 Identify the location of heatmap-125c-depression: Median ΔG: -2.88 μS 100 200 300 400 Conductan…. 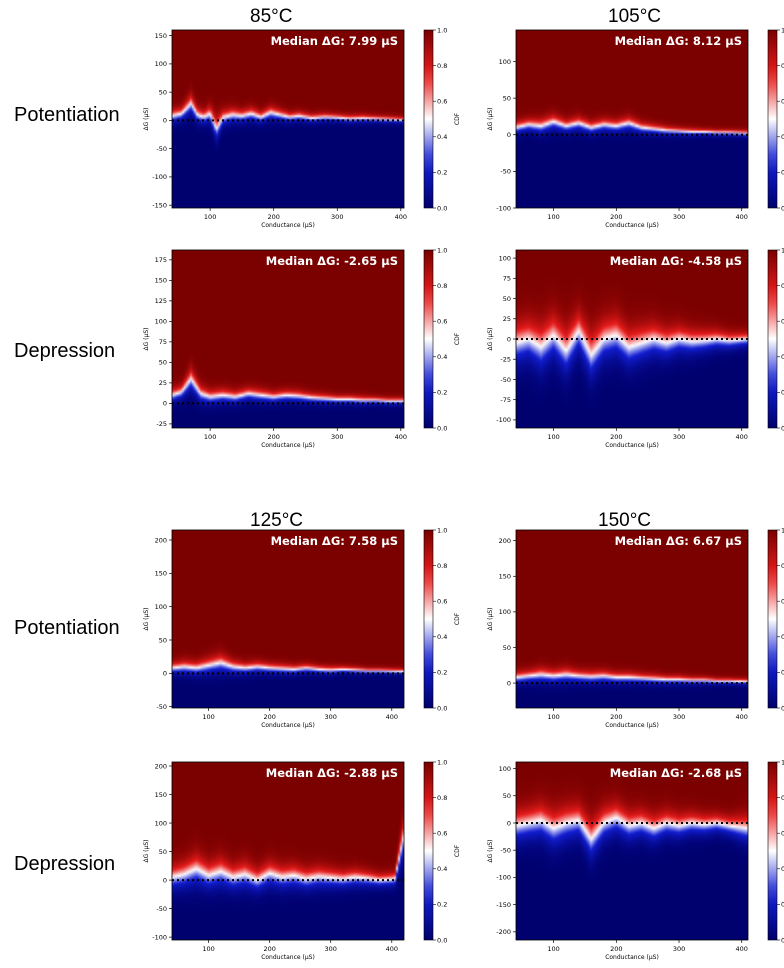
(302, 859).